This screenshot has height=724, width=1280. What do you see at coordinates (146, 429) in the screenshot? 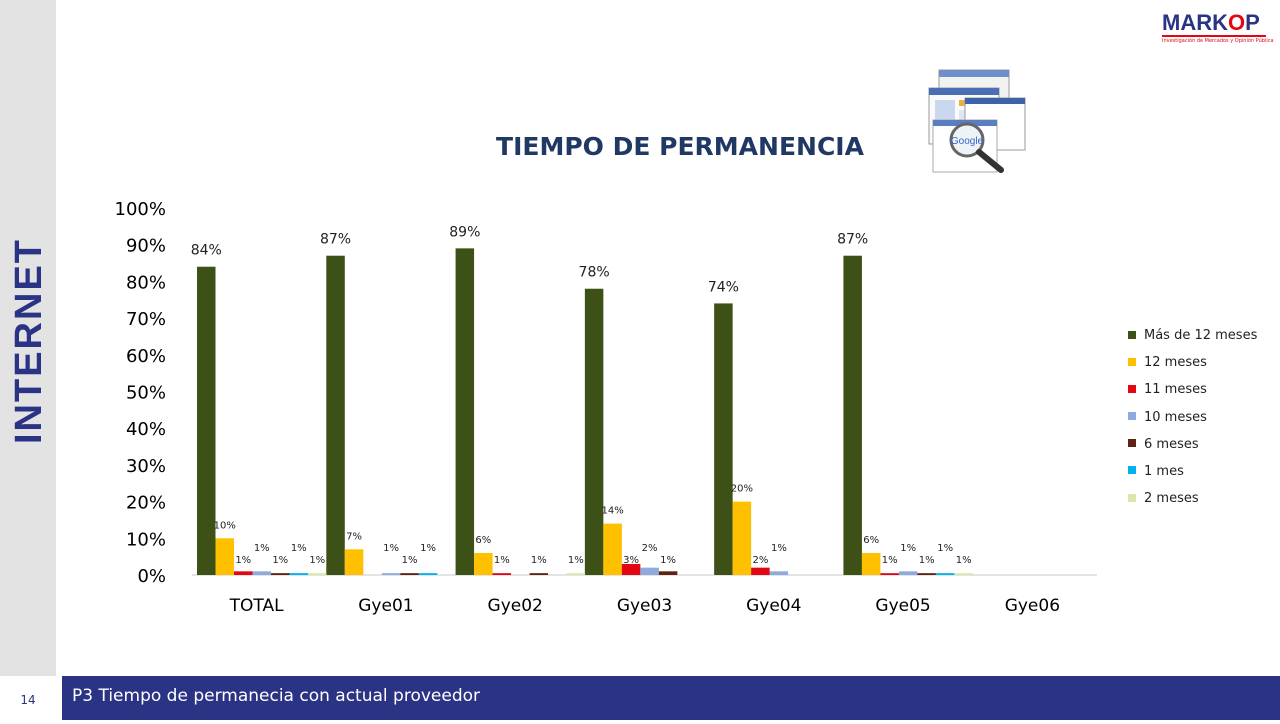
I see `y-tick-label: 40%` at bounding box center [146, 429].